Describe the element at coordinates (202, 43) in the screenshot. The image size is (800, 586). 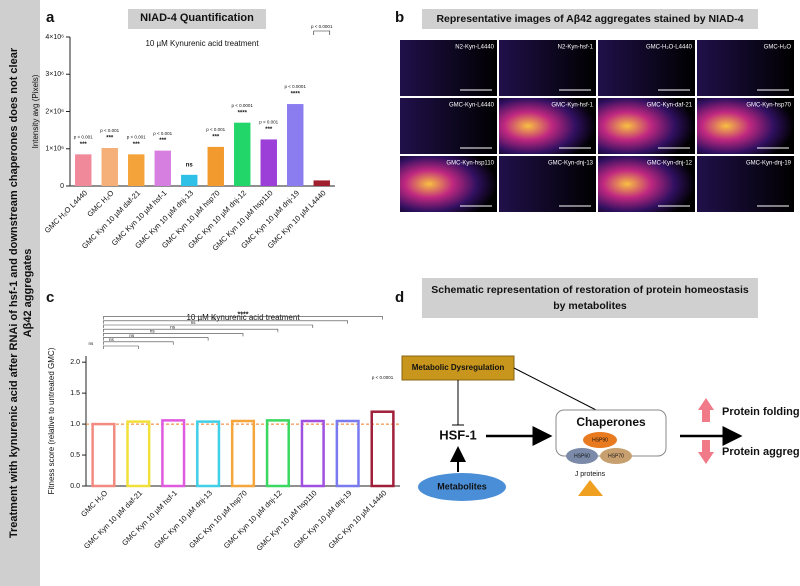
I see `chart-subtitle: 10 µM Kynurenic acid treatment` at that location.